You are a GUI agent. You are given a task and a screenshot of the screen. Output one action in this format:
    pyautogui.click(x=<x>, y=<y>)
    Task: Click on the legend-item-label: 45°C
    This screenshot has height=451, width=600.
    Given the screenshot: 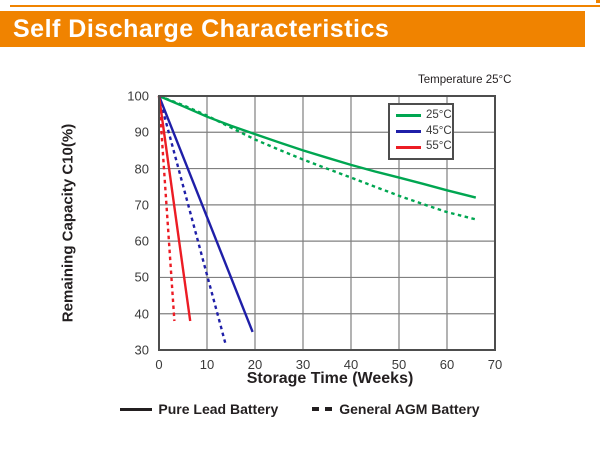 What is the action you would take?
    pyautogui.click(x=439, y=130)
    